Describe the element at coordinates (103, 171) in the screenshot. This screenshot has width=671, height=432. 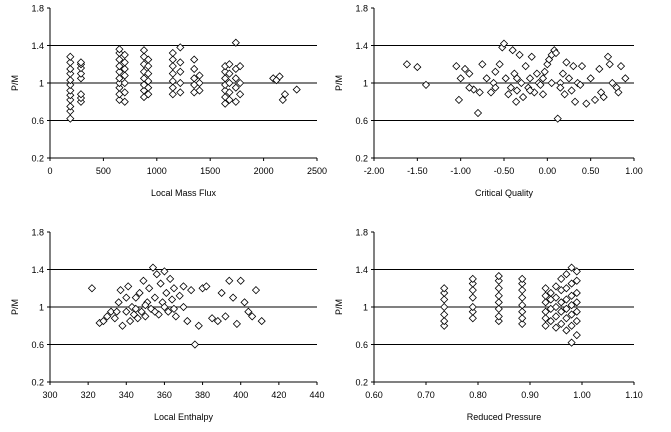
I see `x-tick-label: 500` at that location.